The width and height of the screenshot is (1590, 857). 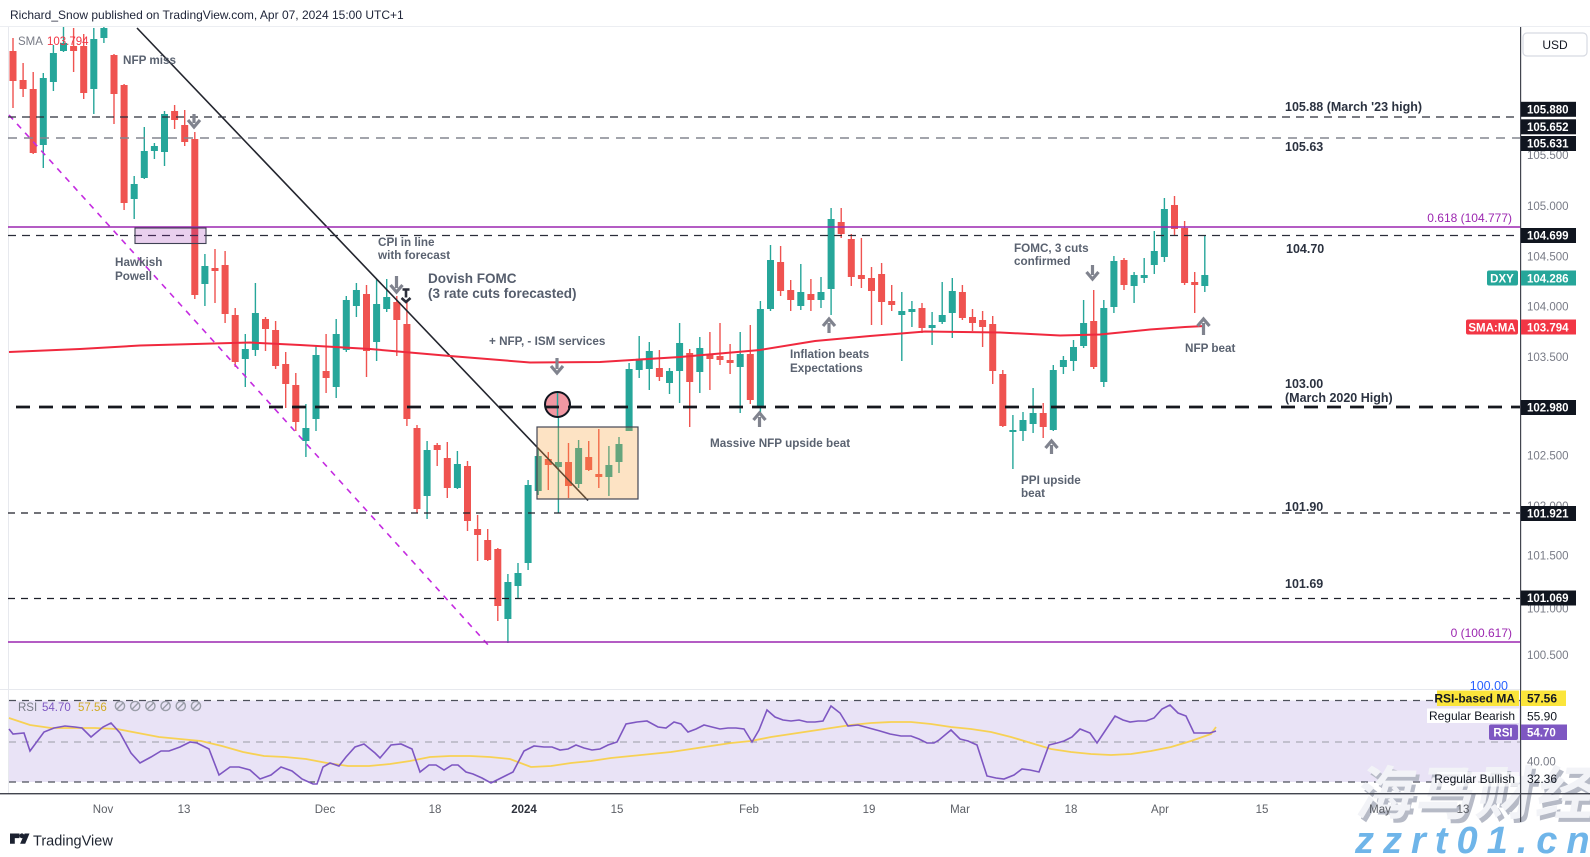 I want to click on svg-text: RSI-based MA, so click(x=1474, y=699).